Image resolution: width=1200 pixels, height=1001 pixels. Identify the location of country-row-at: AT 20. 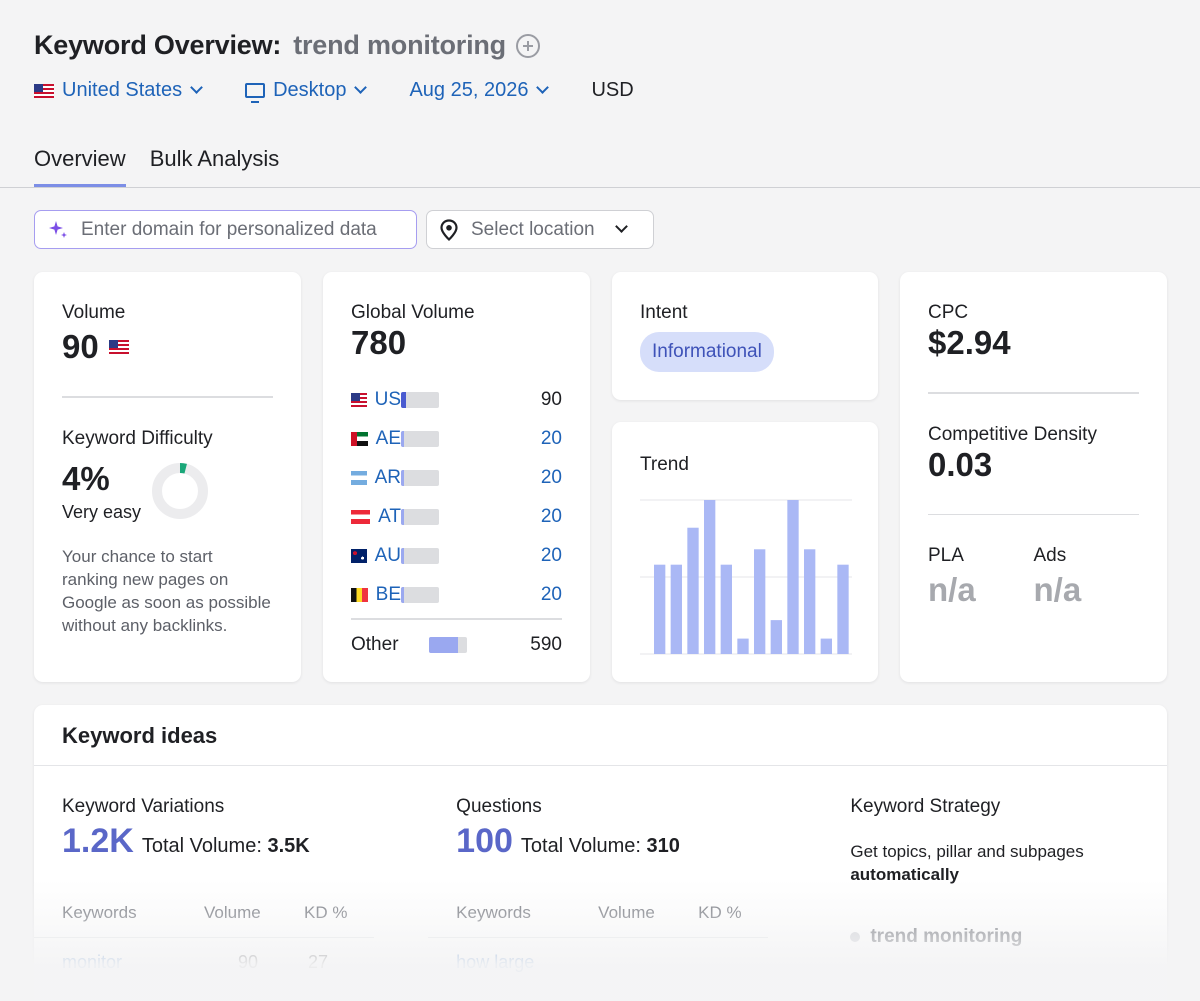
(456, 516).